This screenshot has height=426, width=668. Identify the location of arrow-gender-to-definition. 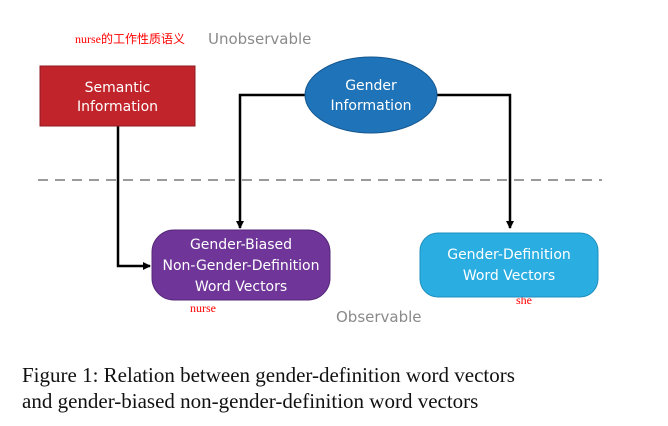
(475, 161).